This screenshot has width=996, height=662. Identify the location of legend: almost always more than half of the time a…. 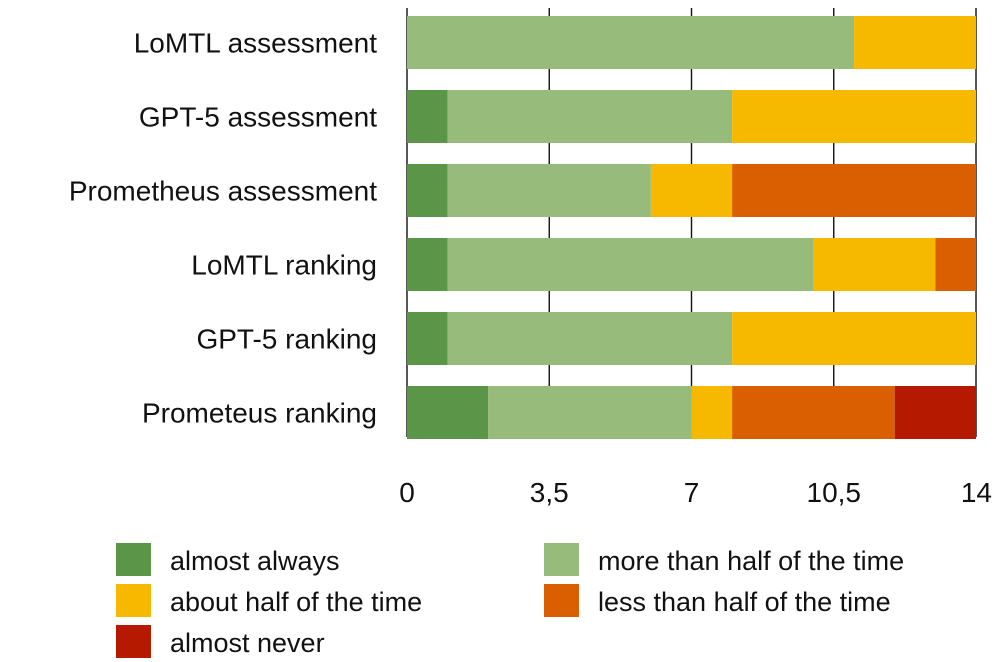
(510, 600).